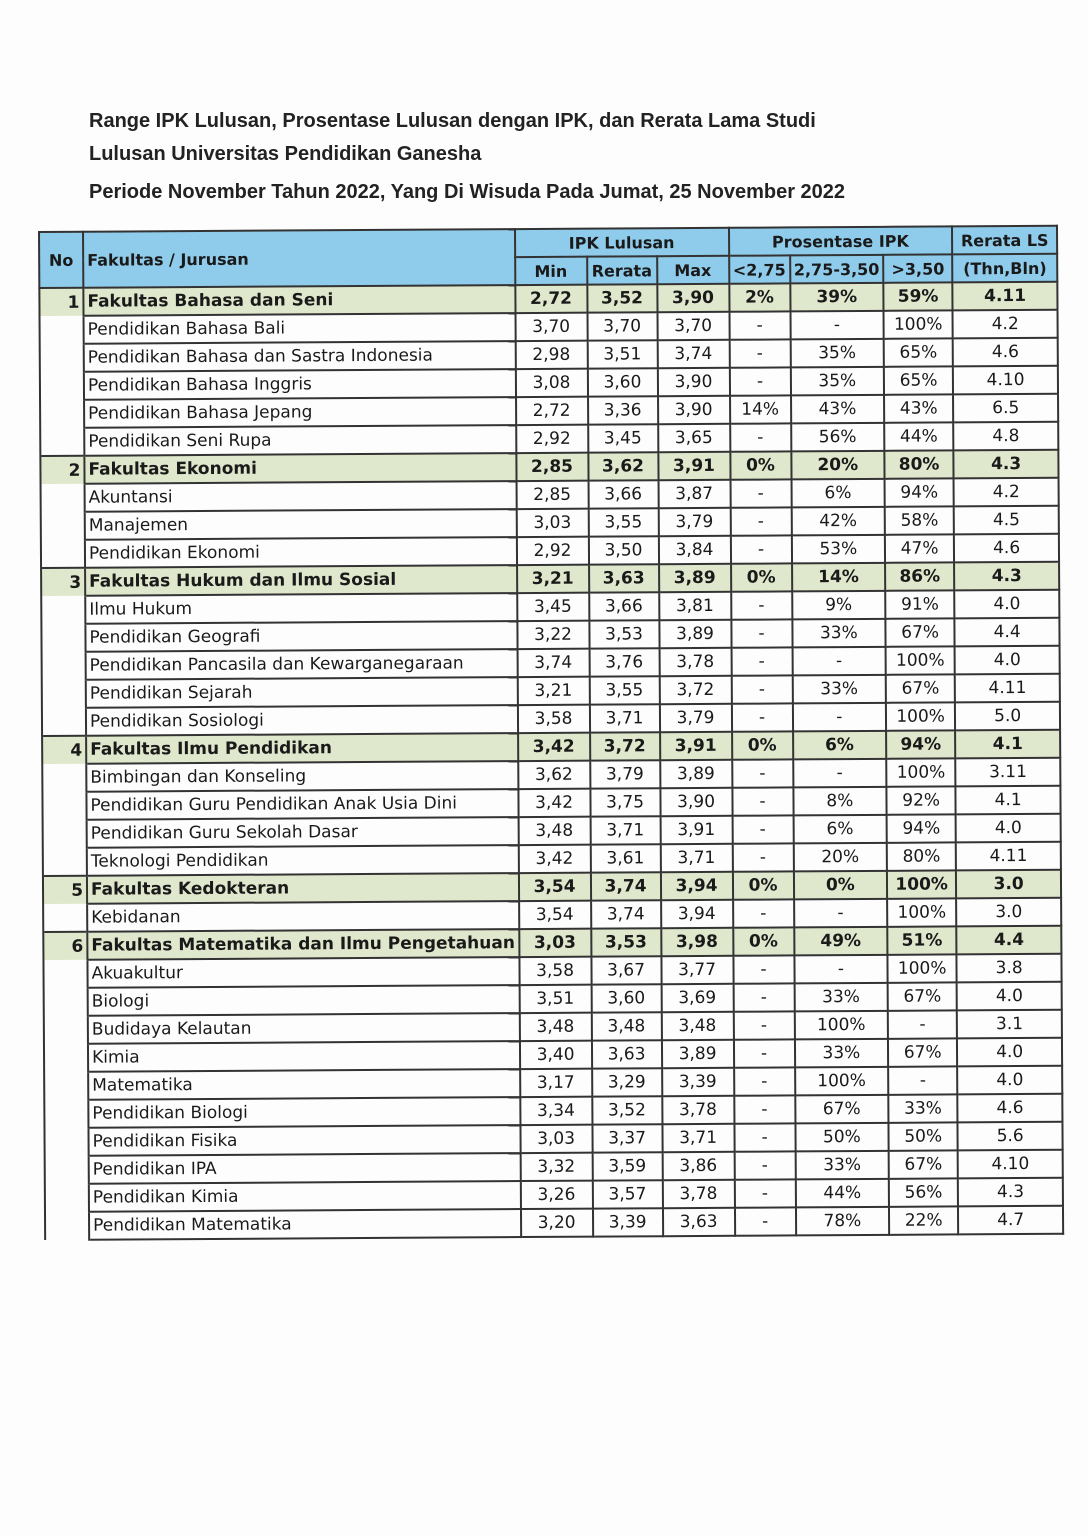 The image size is (1088, 1536). Describe the element at coordinates (551, 327) in the screenshot. I see `cell-min: 3,70` at that location.